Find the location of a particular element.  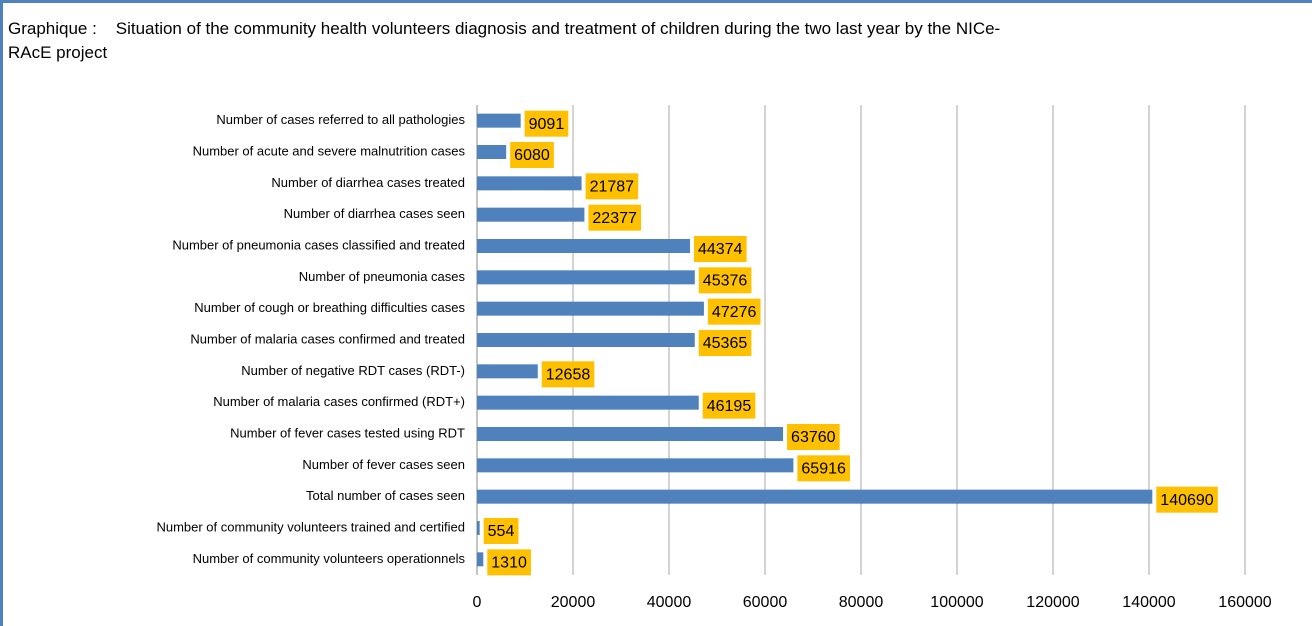

y-tick-label: Number of diarrhea cases treated is located at coordinates (368, 182).